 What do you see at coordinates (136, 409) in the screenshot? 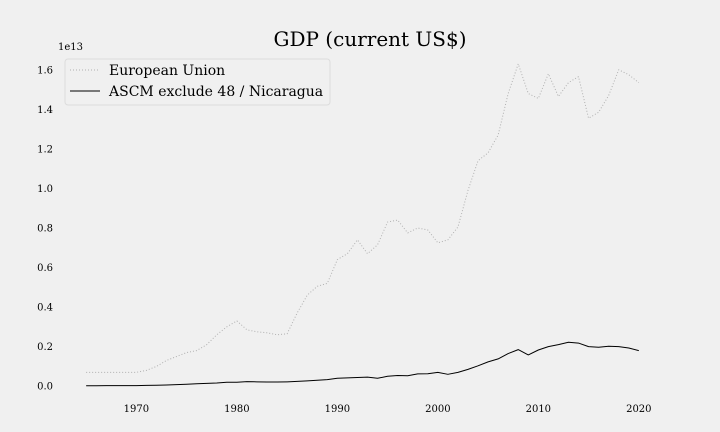
I see `x-tick-label: 1970` at bounding box center [136, 409].